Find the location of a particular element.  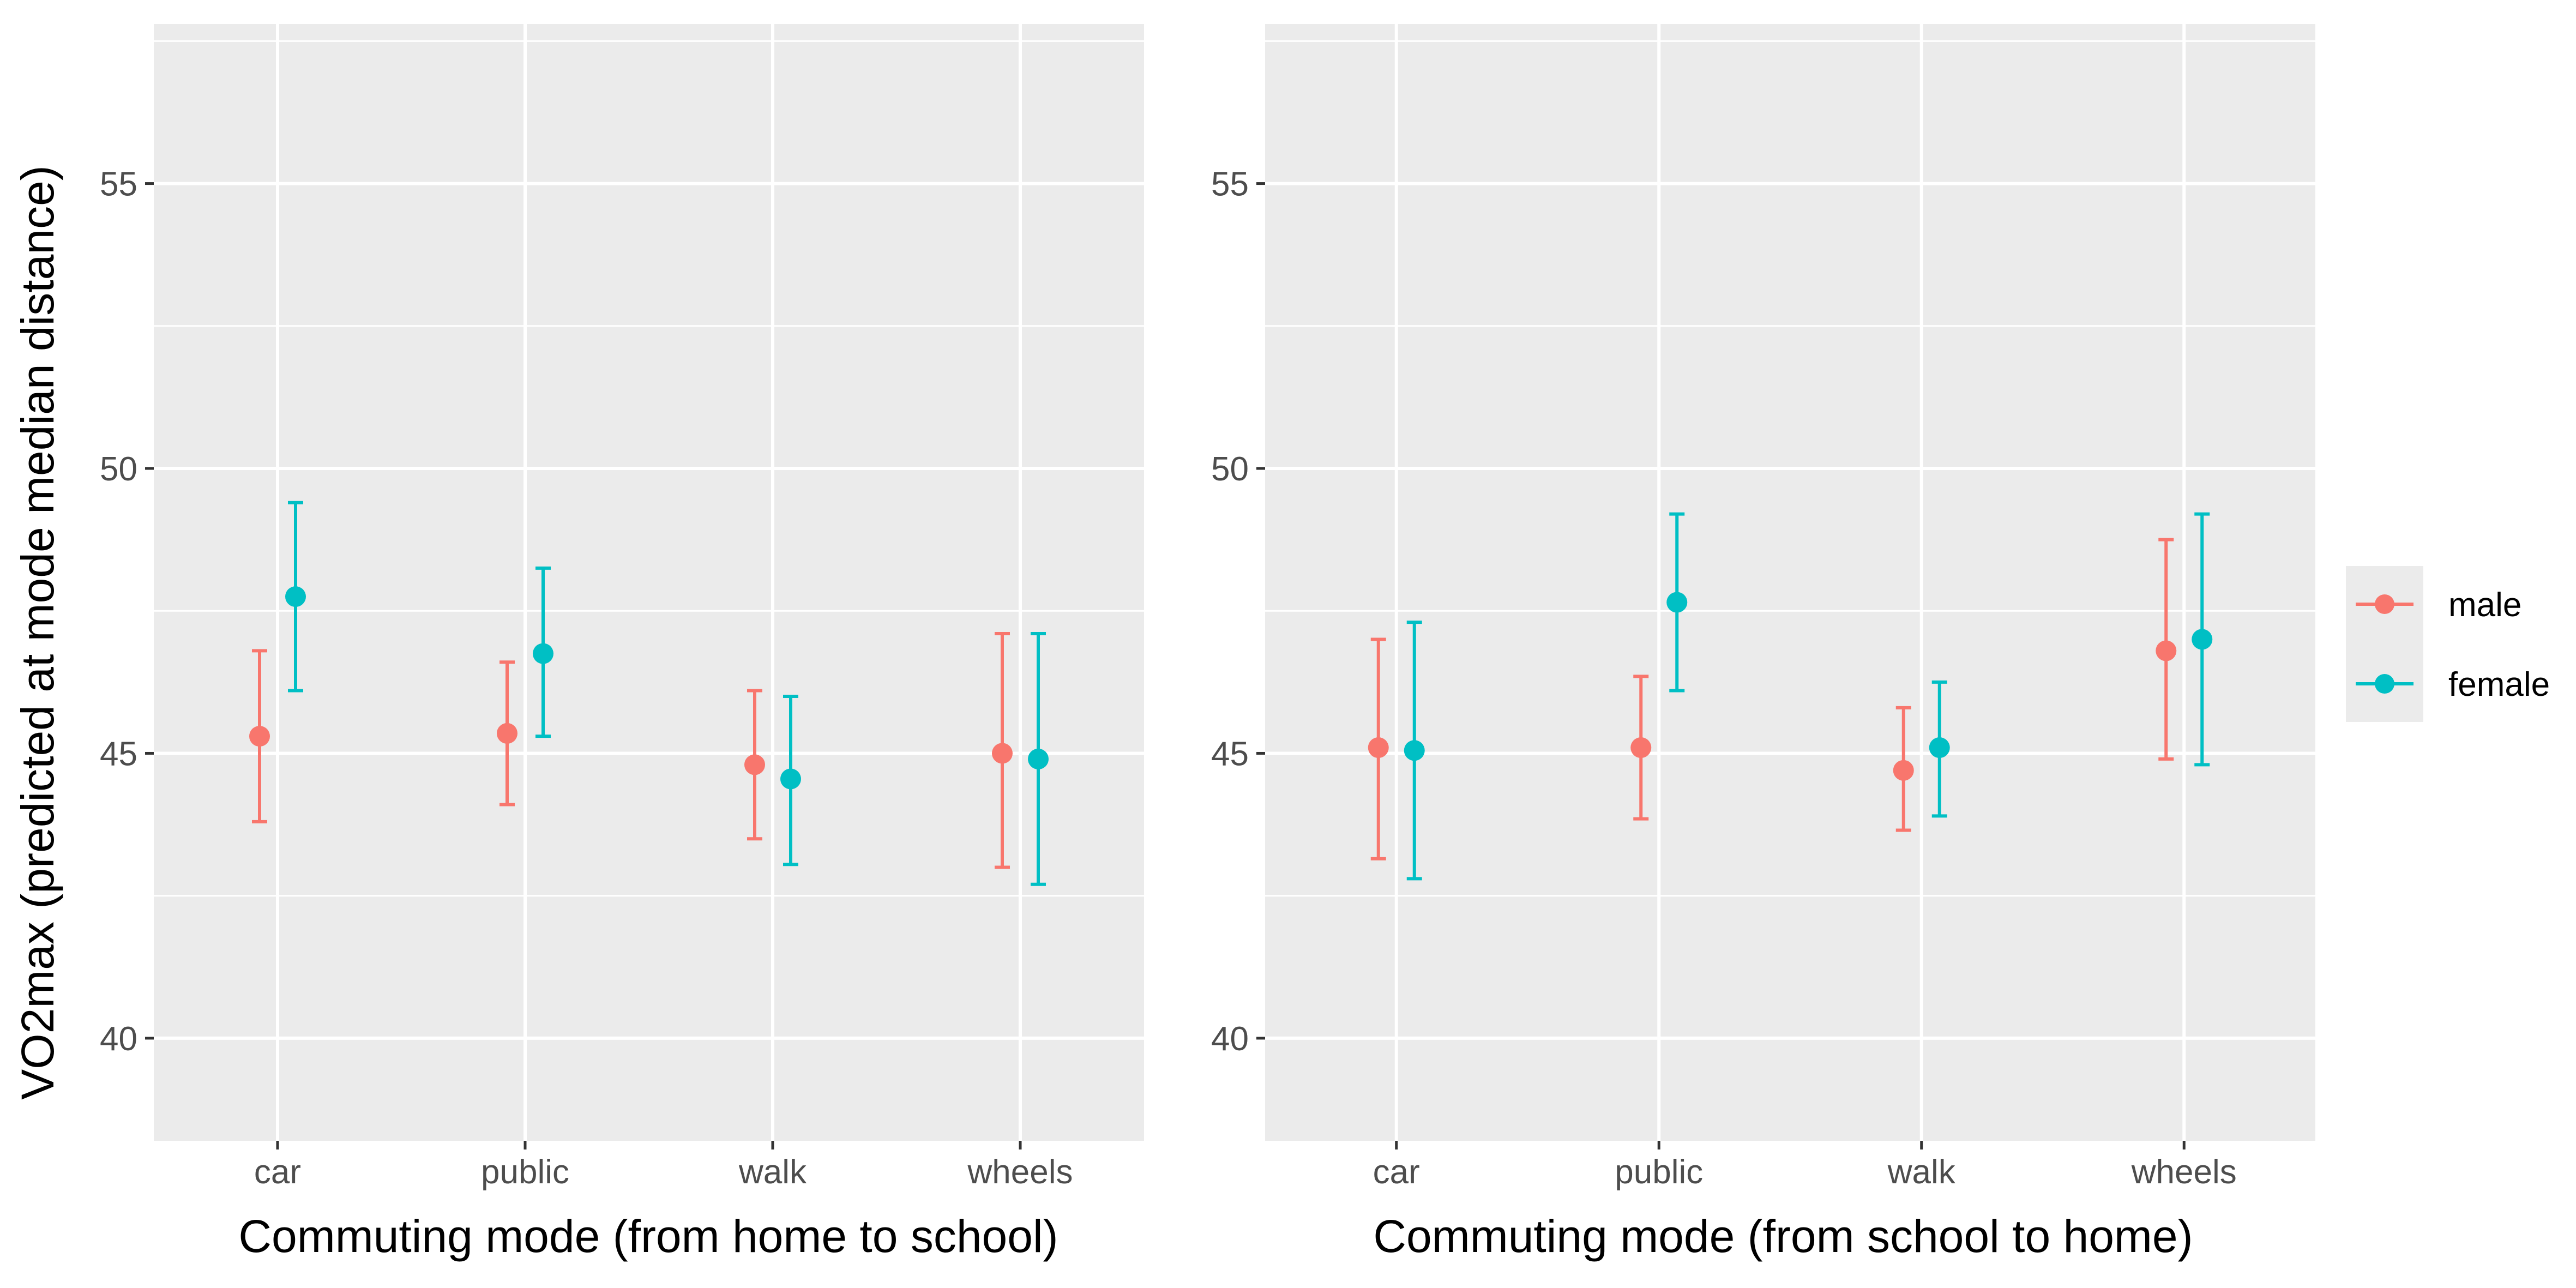

legend-label-male: male is located at coordinates (2484, 605).